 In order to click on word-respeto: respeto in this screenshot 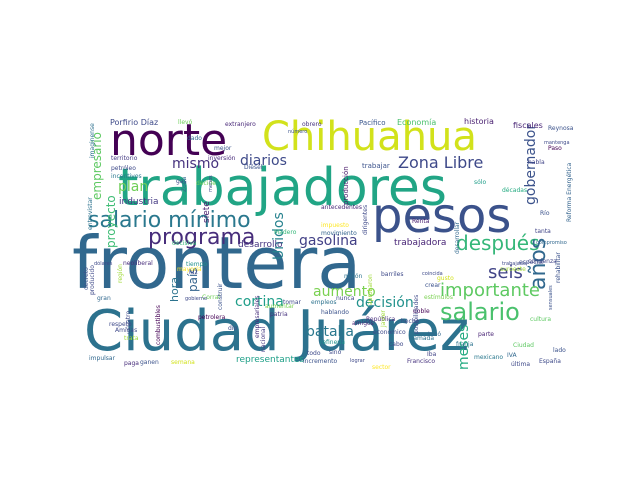, I will do `click(120, 324)`.